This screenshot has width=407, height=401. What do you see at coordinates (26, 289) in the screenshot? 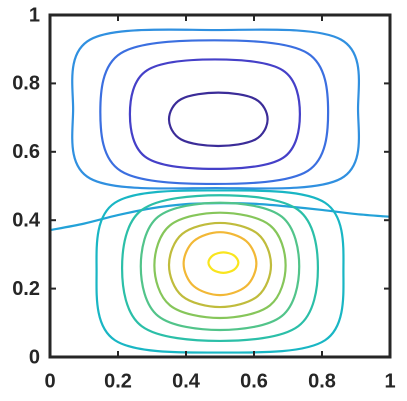
I see `y-tick-label: 0.2` at bounding box center [26, 289].